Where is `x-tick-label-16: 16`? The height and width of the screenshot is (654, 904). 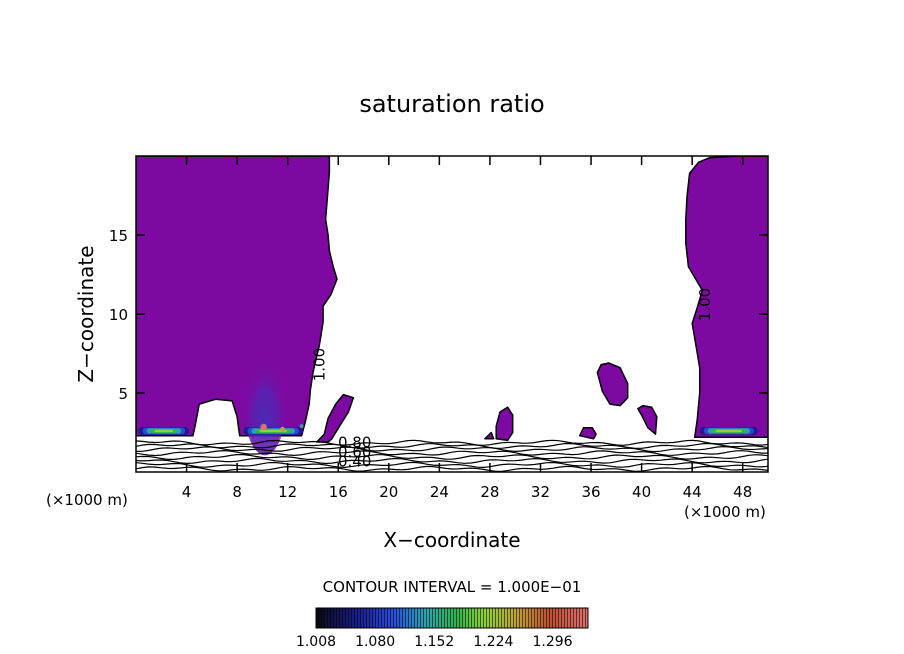 x-tick-label-16: 16 is located at coordinates (338, 492).